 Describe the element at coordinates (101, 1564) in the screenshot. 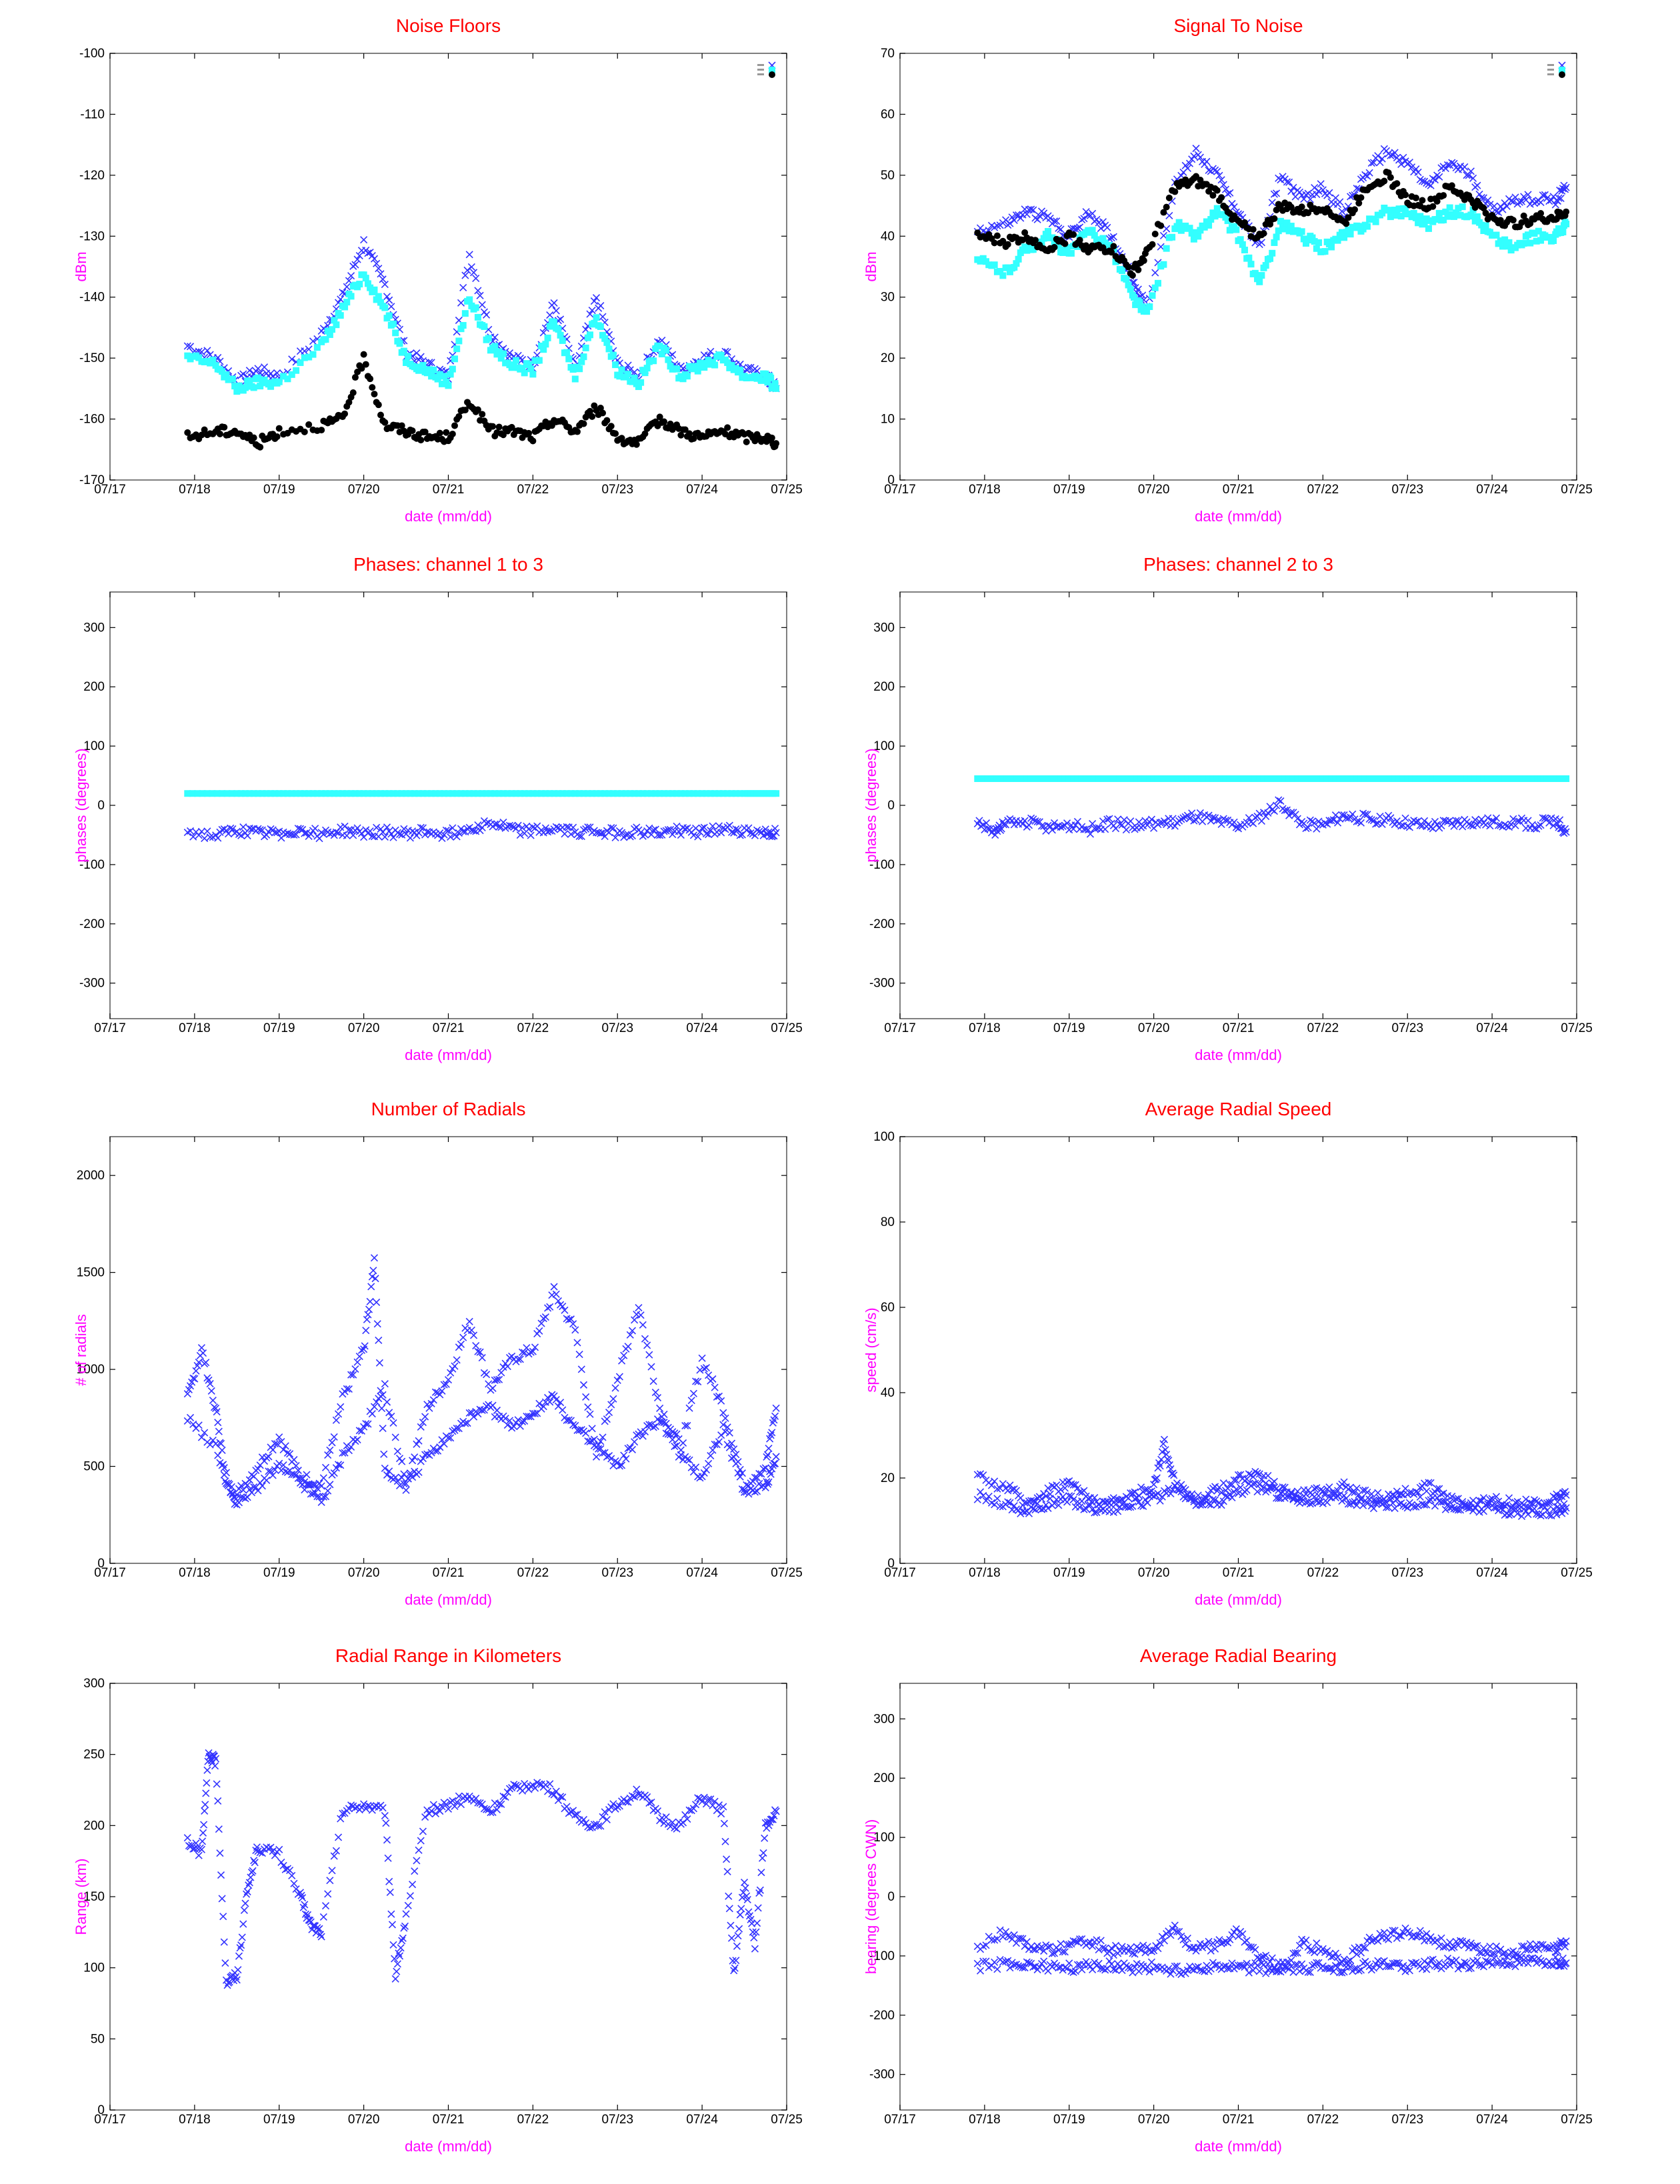

I see `y-tick-label: 0` at that location.